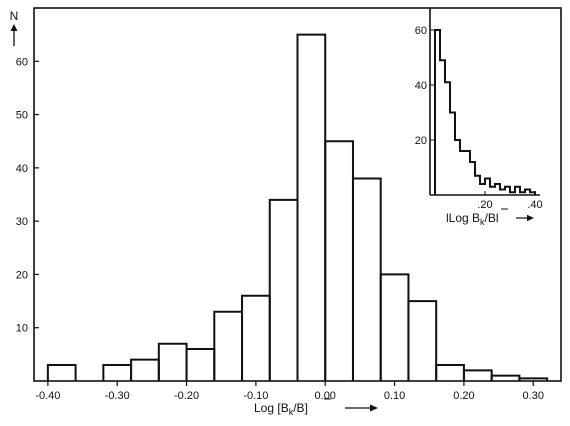 The image size is (570, 426). Describe the element at coordinates (472, 219) in the screenshot. I see `inset-x-axis-label: lLog Bk/Bl` at that location.